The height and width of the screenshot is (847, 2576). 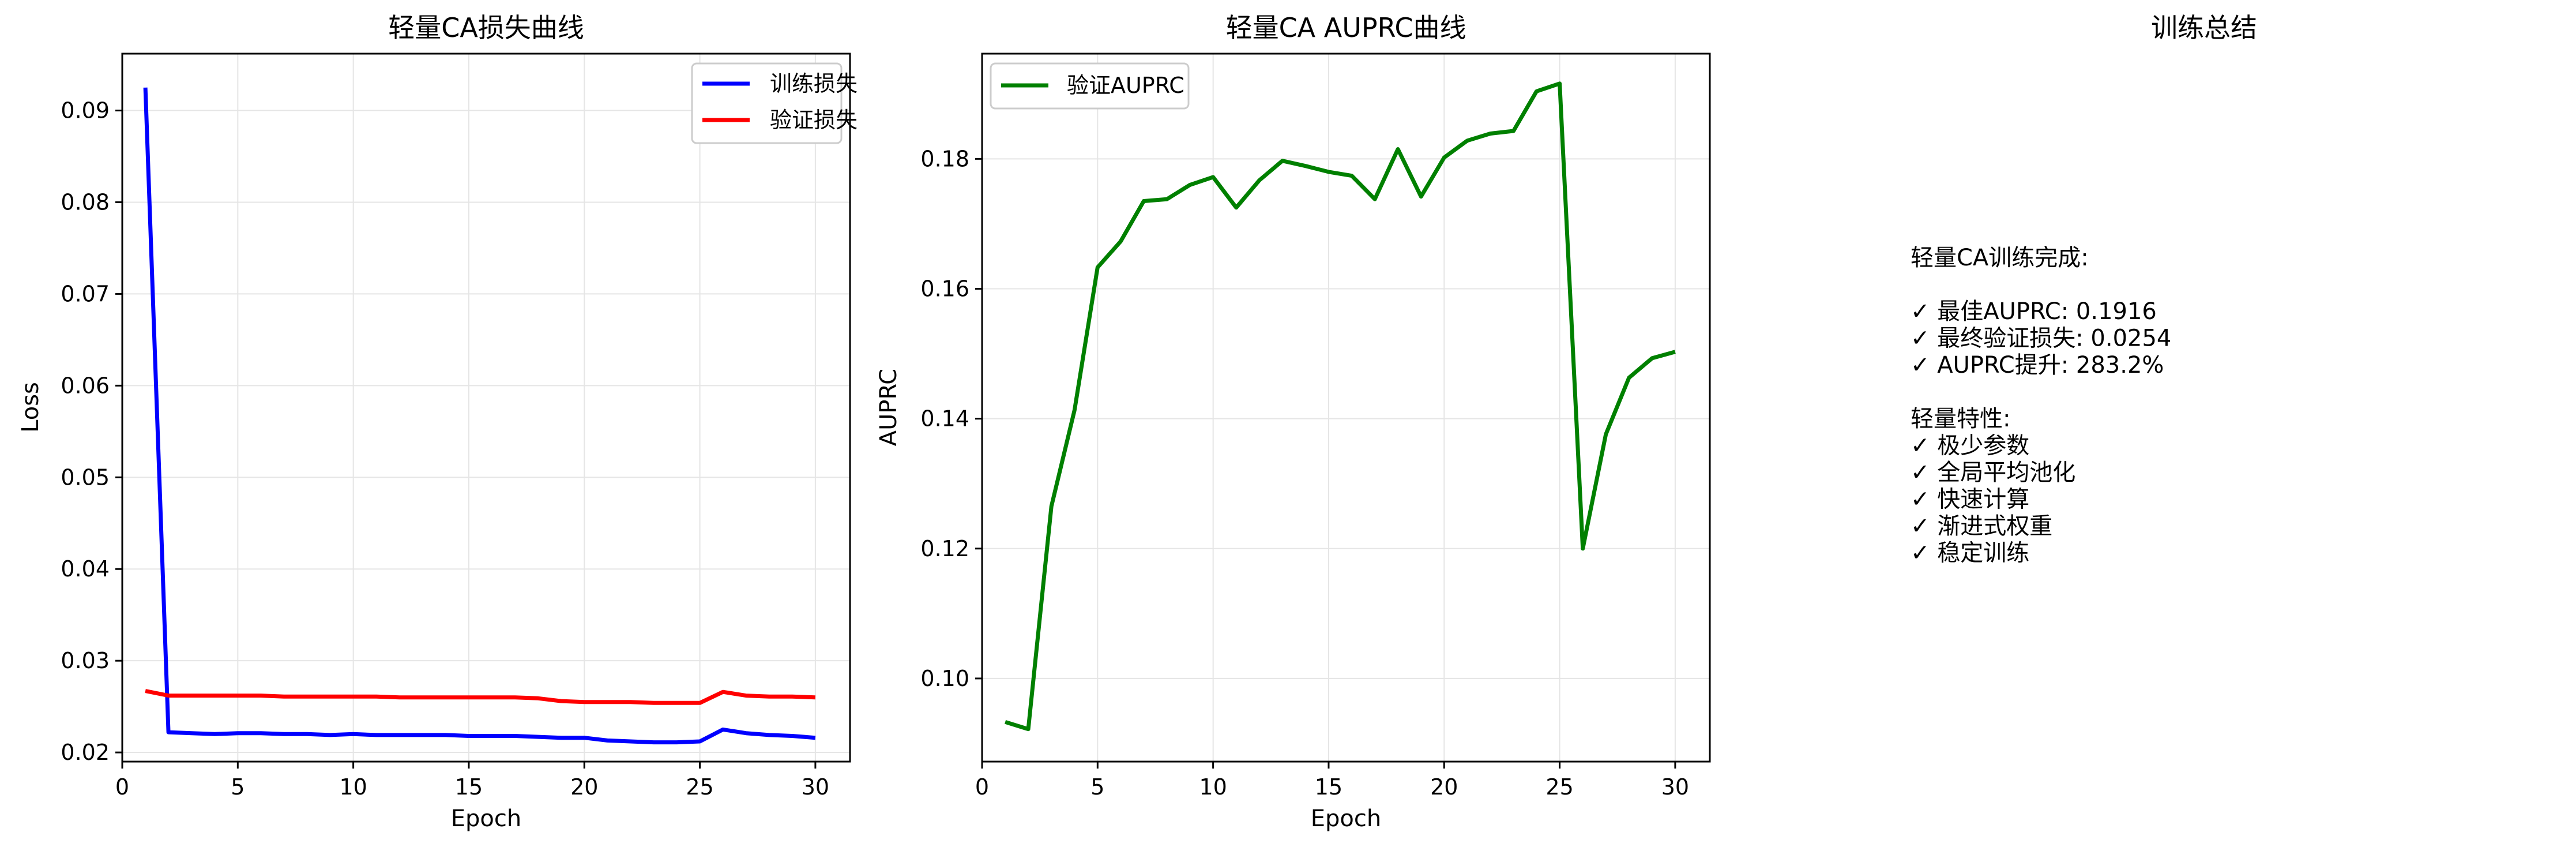 I want to click on auprc-chart-y-tick-label: 0.12, so click(x=944, y=549).